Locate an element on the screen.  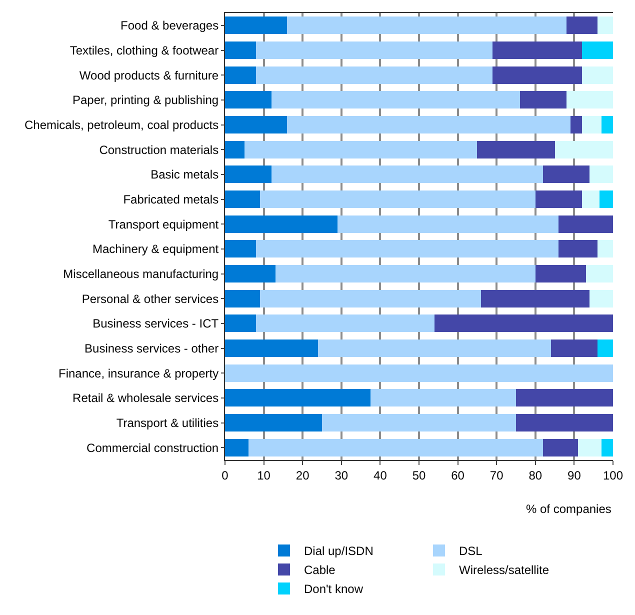
y-tick-label: Chemicals, petroleum, coal products is located at coordinates (121, 125).